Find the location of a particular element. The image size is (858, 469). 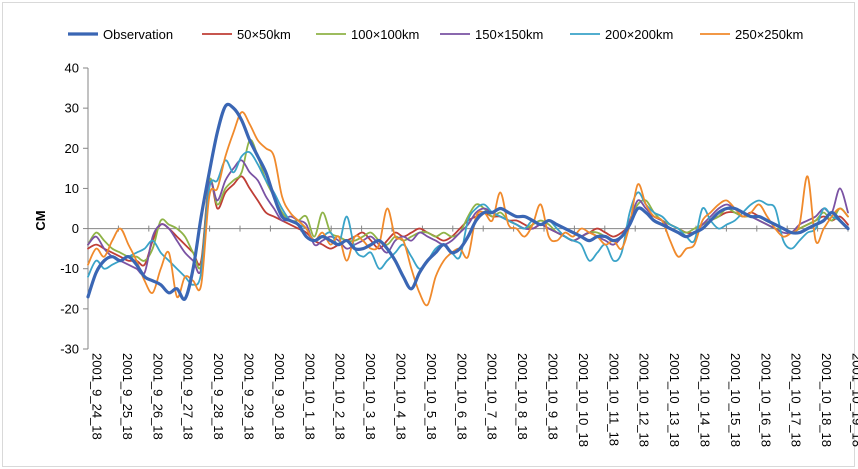

legend-label: 150×150km is located at coordinates (509, 34).